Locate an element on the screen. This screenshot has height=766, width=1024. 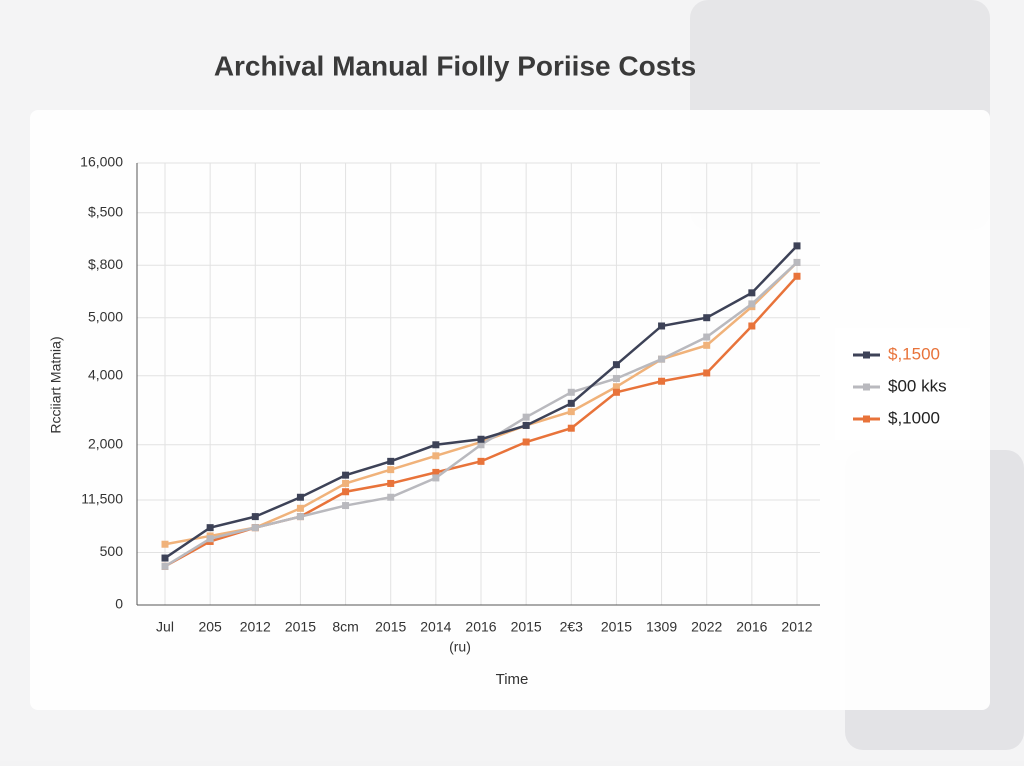
y-tick-label: $,800 is located at coordinates (105, 264).